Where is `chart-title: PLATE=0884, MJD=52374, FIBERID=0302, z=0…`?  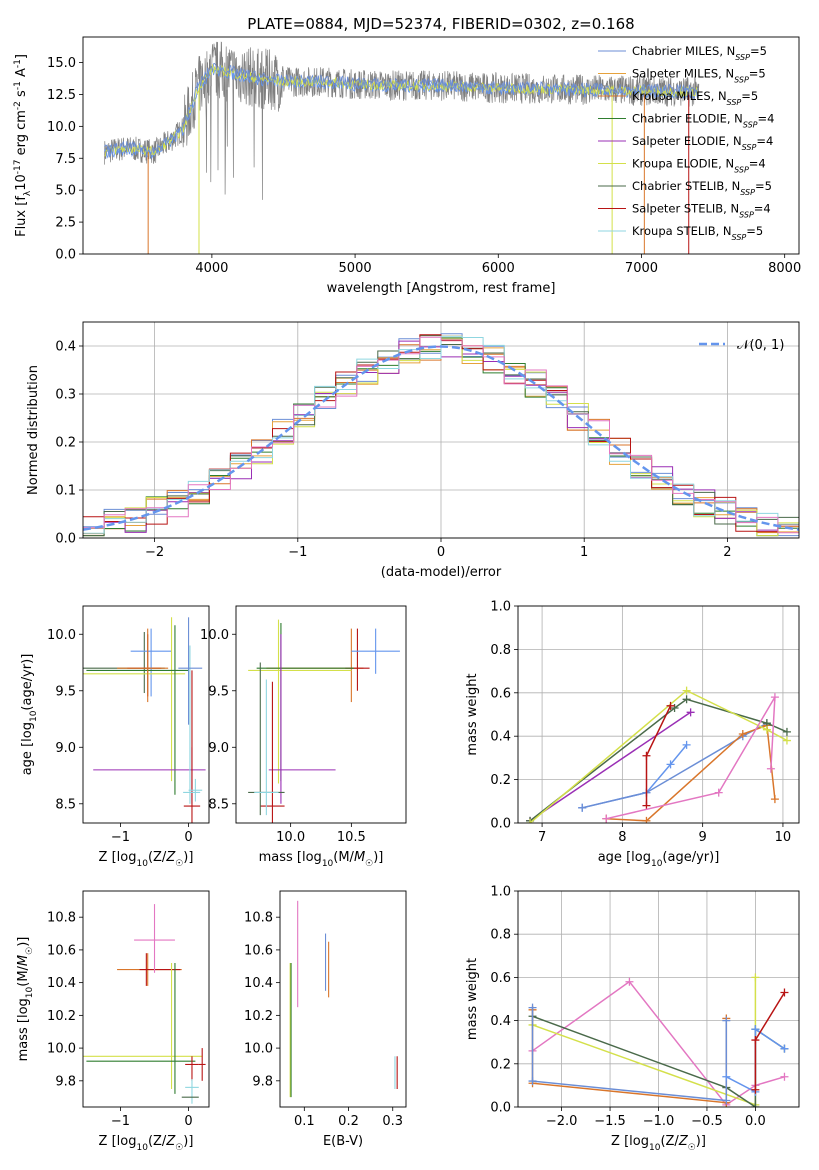 chart-title: PLATE=0884, MJD=52374, FIBERID=0302, z=0… is located at coordinates (440, 24).